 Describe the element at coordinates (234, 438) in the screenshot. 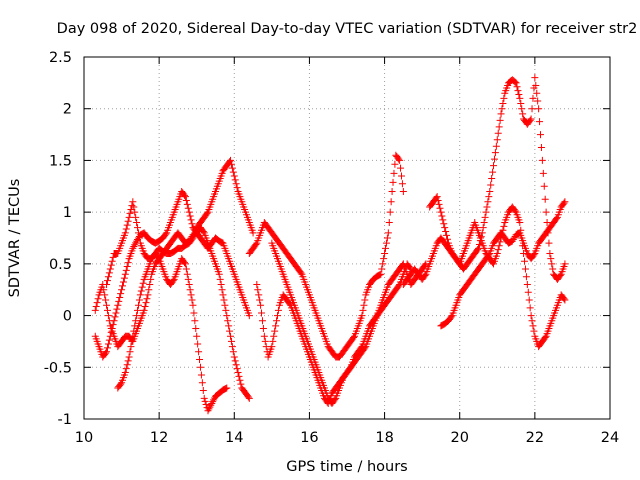

I see `x-tick-label: 14` at that location.